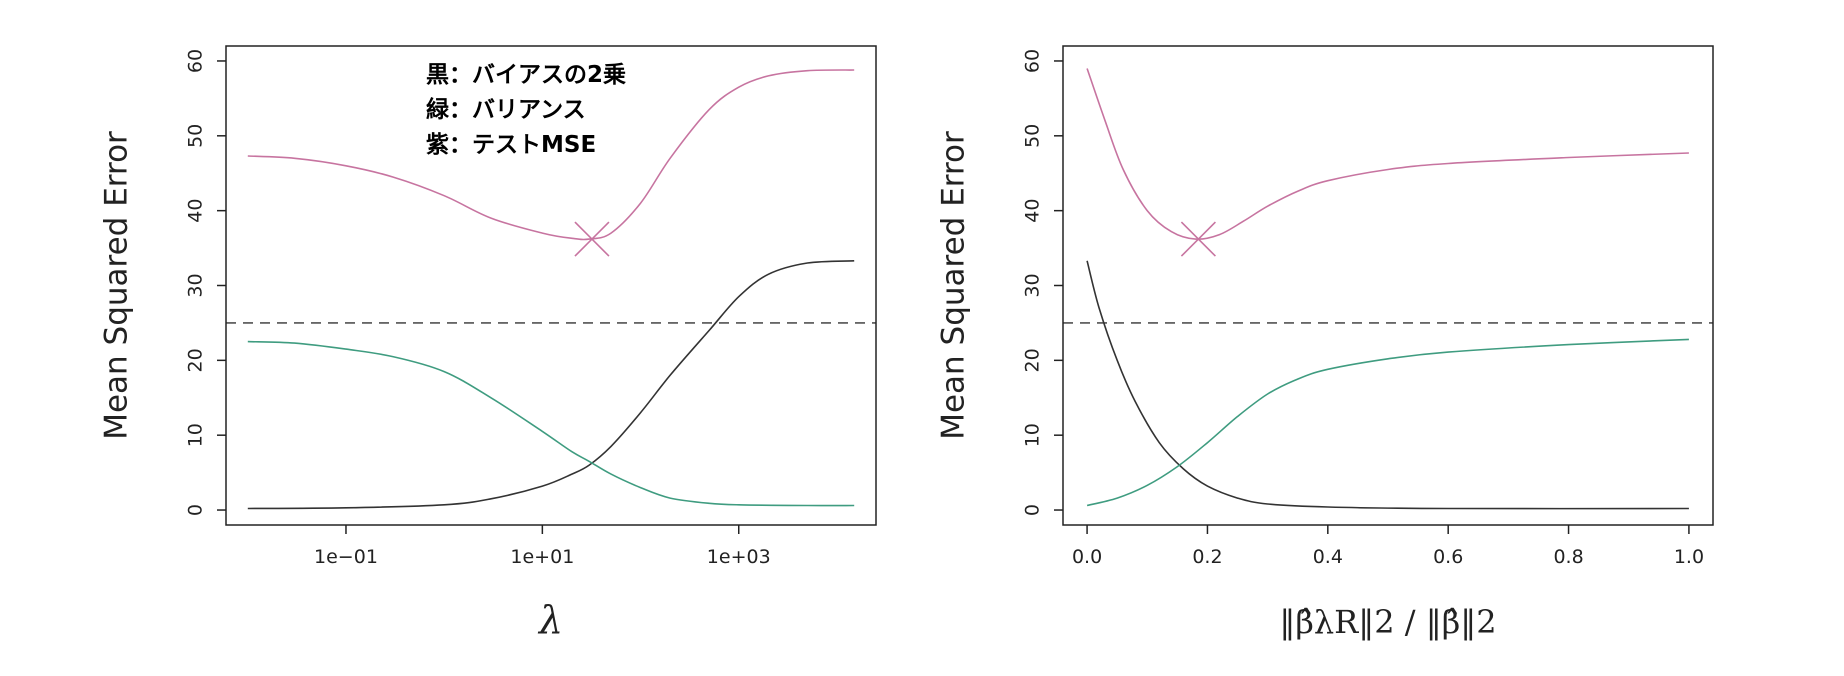 This screenshot has height=676, width=1844. I want to click on annotation-test-mse: 紫：テストMSE, so click(511, 145).